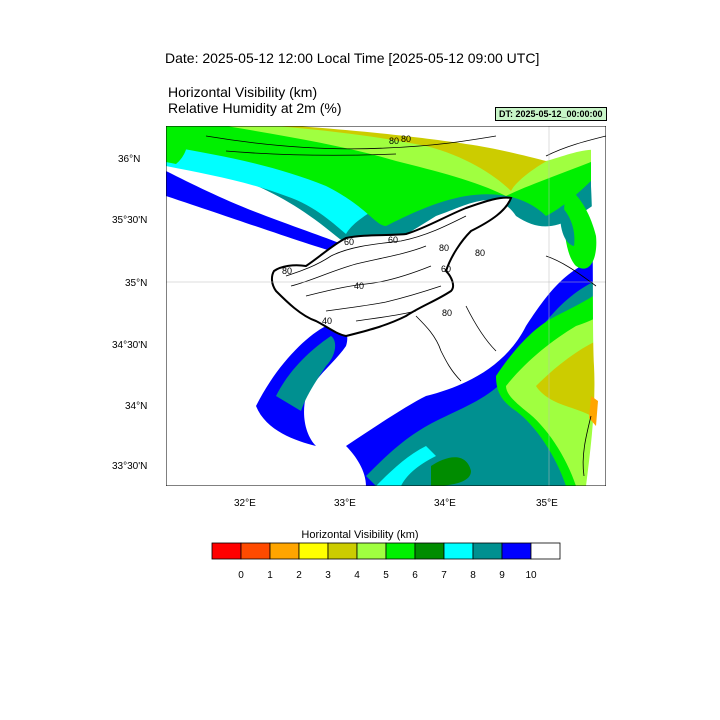 This screenshot has width=720, height=720. Describe the element at coordinates (299, 575) in the screenshot. I see `colorbar-tick-label: 2` at that location.